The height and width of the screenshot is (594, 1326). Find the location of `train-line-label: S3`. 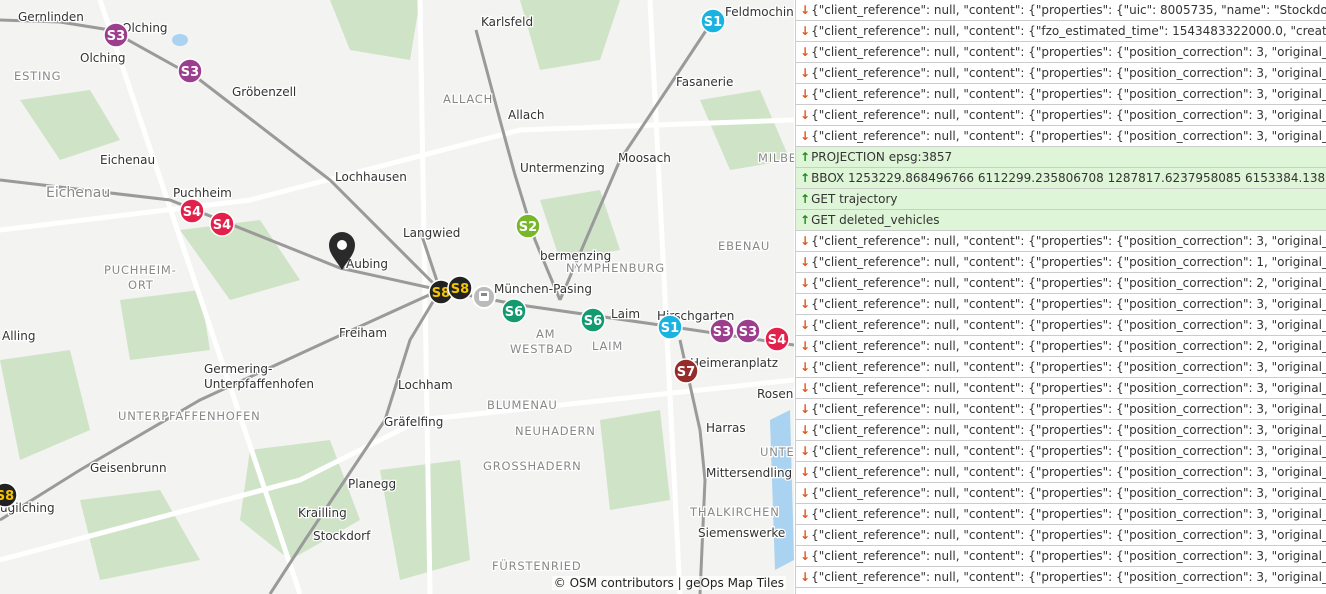

train-line-label: S3 is located at coordinates (190, 72).